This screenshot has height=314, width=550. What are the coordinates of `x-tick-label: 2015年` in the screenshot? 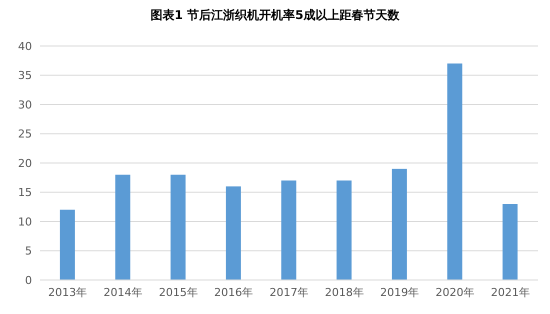 It's located at (178, 292).